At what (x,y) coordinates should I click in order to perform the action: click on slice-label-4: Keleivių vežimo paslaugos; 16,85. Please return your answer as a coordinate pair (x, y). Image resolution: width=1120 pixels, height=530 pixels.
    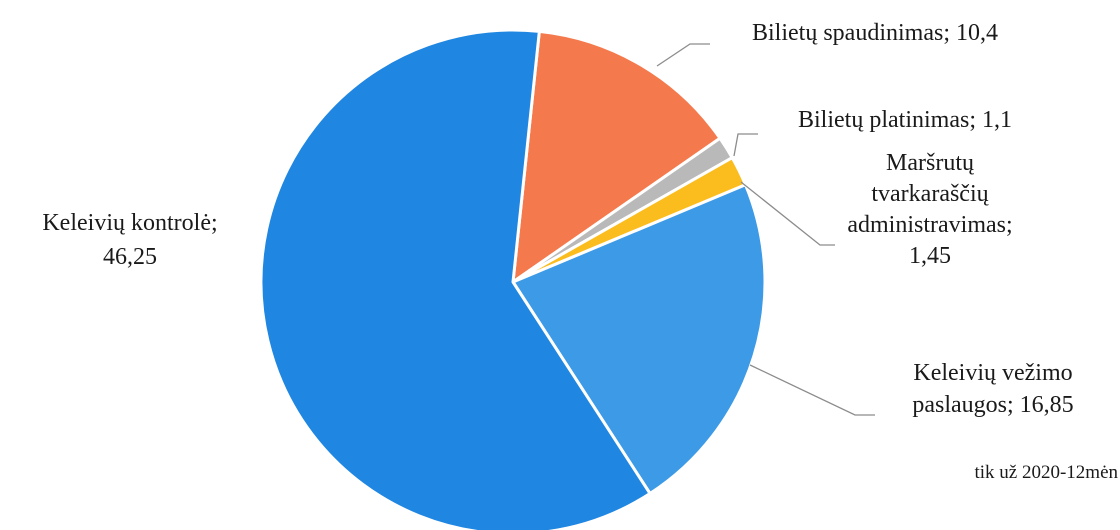
    Looking at the image, I should click on (992, 389).